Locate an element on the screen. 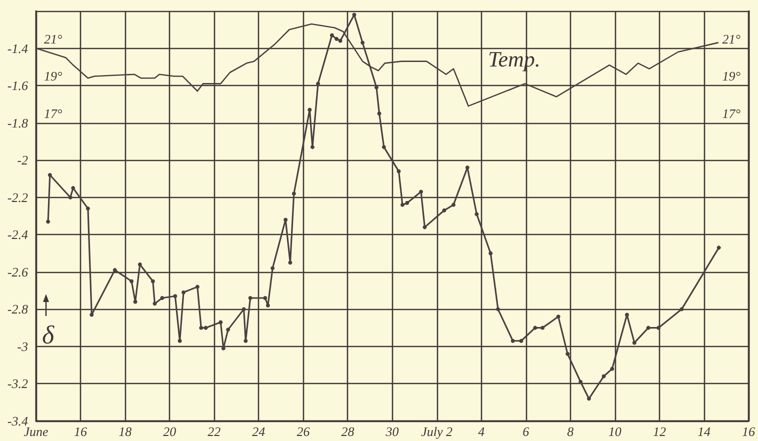  x-tick-label: 8 is located at coordinates (570, 431).